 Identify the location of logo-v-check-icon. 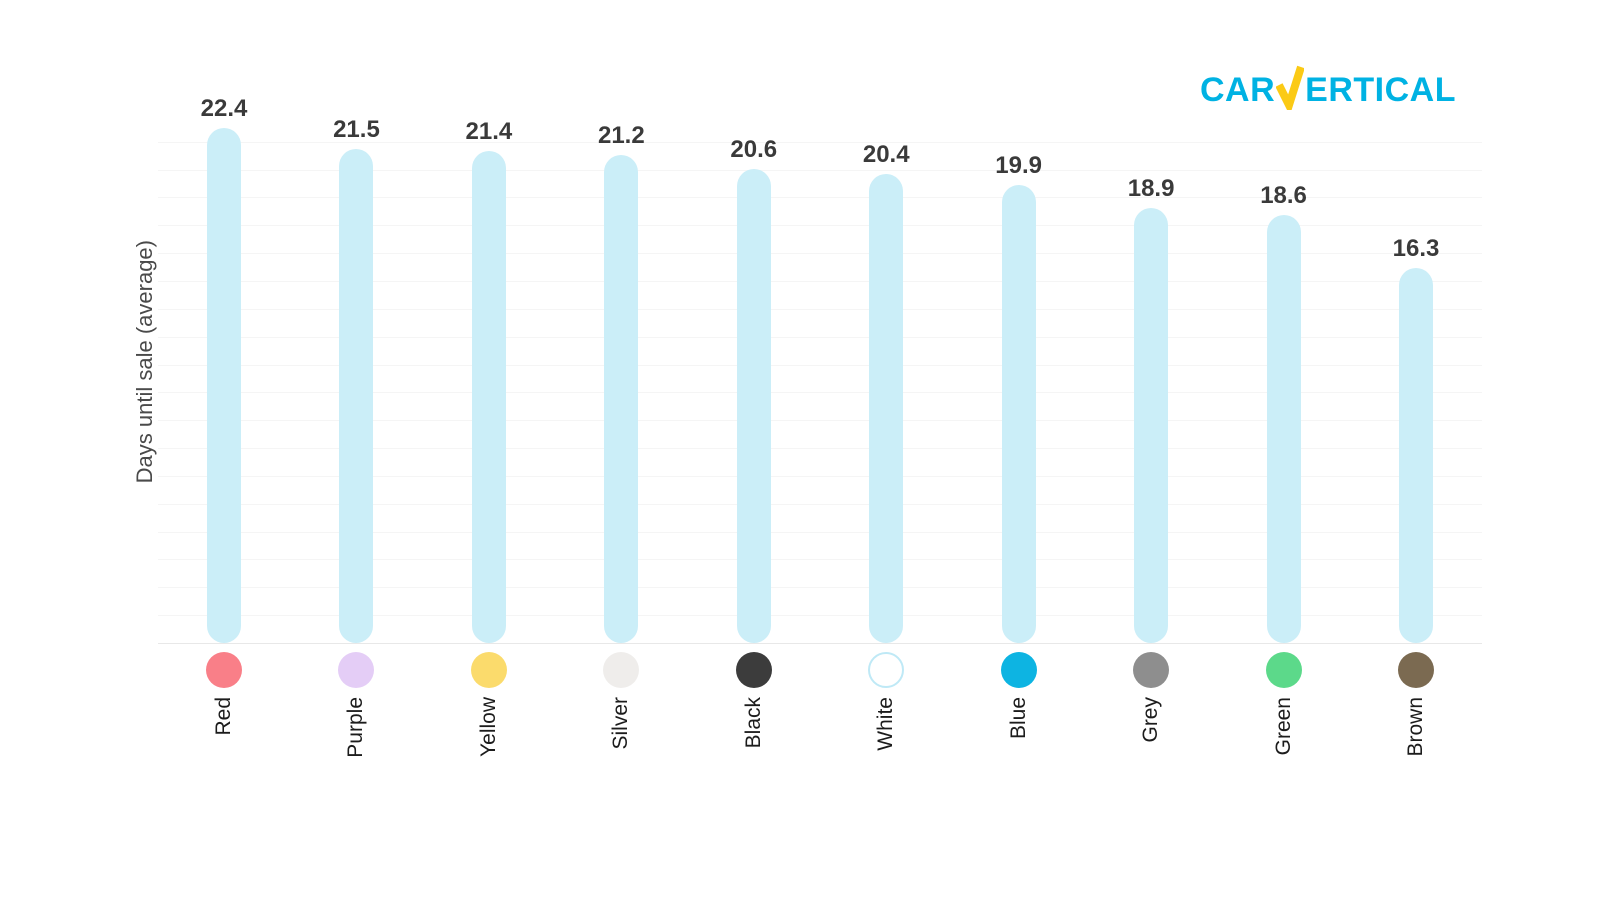
(1290, 87).